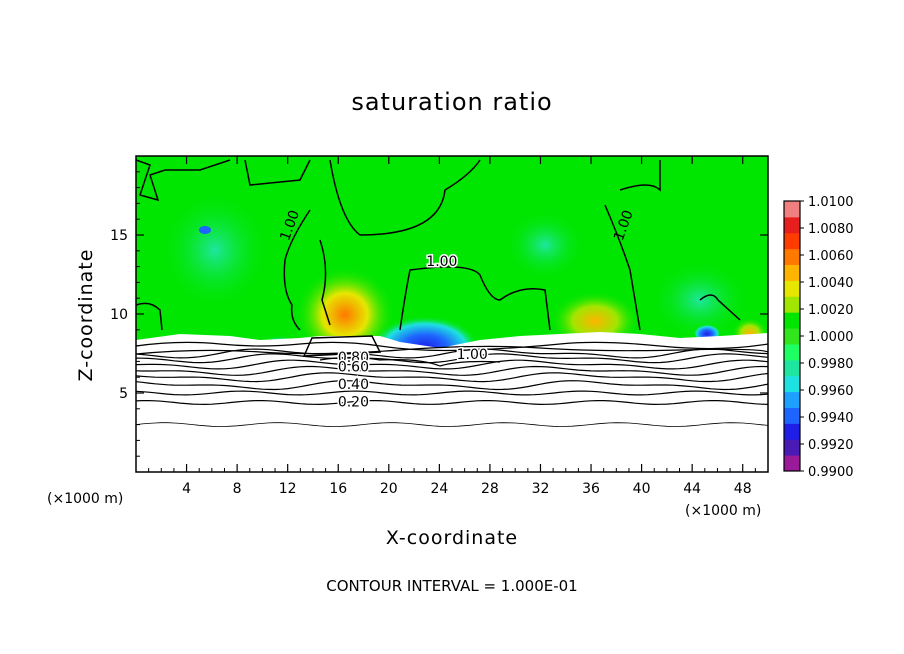 The image size is (904, 654). Describe the element at coordinates (490, 489) in the screenshot. I see `x-tick-label: 28` at that location.